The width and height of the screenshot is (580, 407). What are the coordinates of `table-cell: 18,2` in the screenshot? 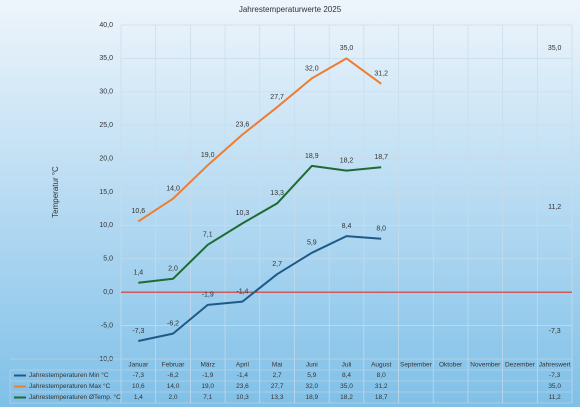 It's located at (346, 397).